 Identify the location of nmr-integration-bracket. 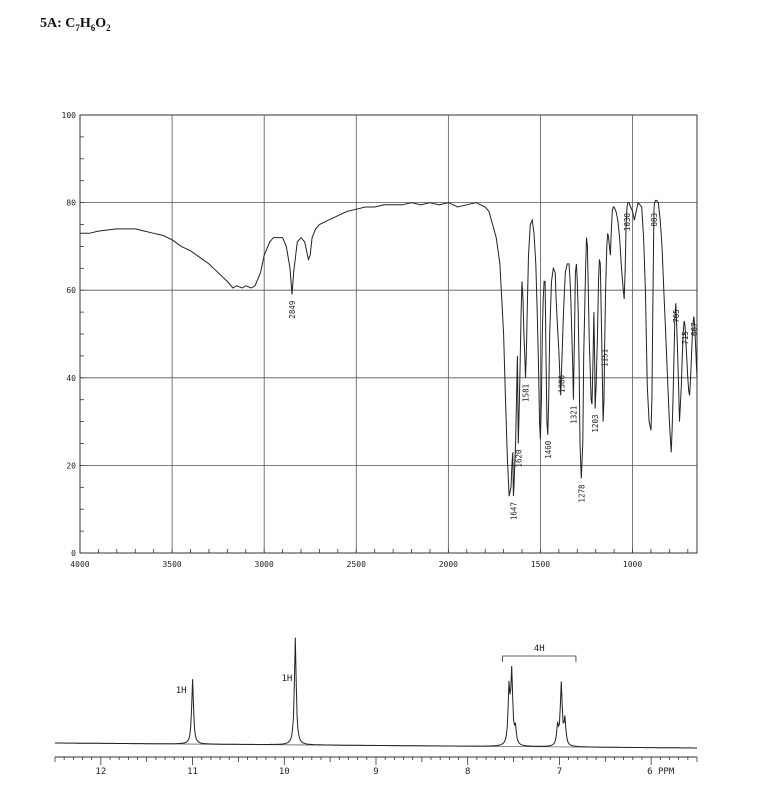
(539, 658).